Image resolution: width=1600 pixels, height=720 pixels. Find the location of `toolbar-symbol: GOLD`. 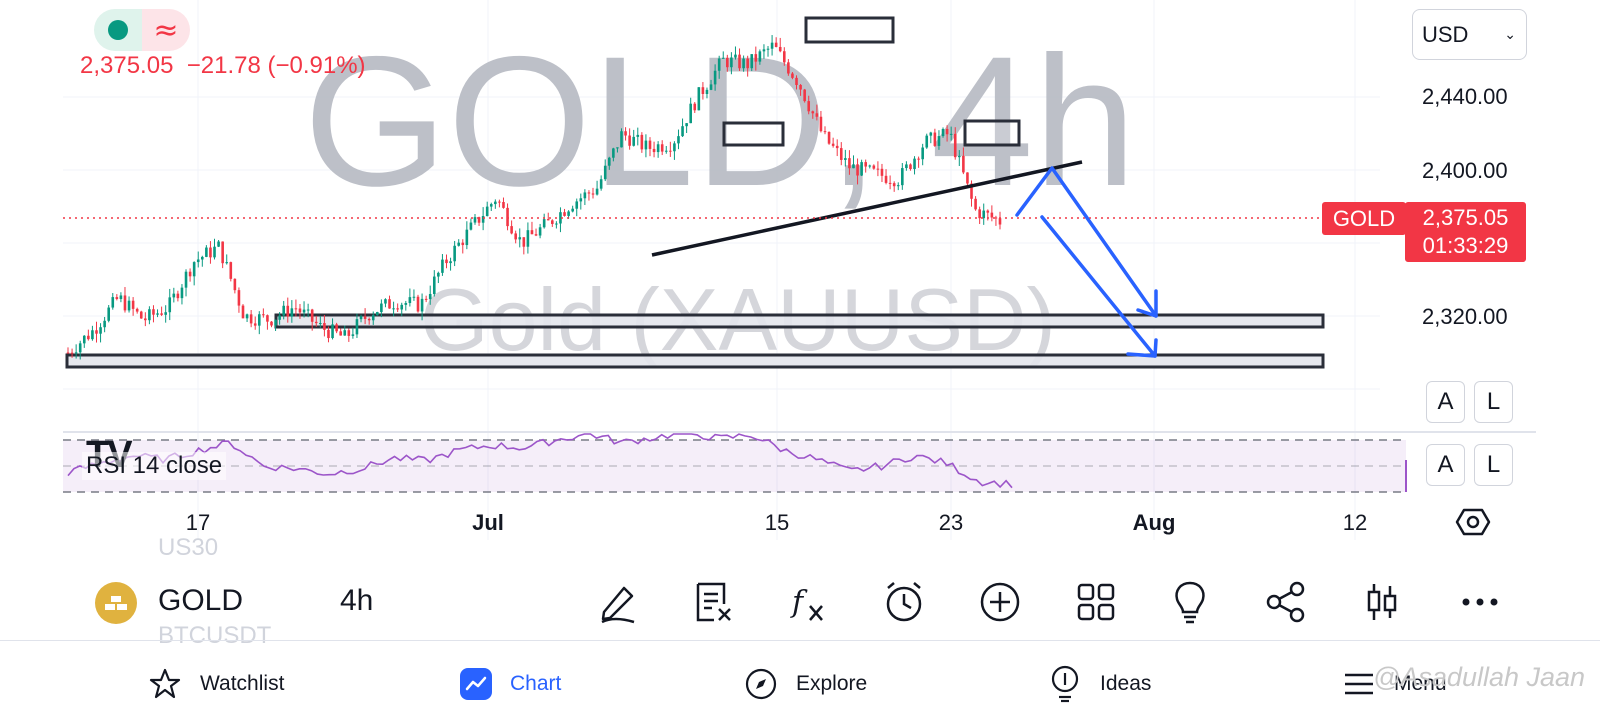

toolbar-symbol: GOLD is located at coordinates (201, 600).